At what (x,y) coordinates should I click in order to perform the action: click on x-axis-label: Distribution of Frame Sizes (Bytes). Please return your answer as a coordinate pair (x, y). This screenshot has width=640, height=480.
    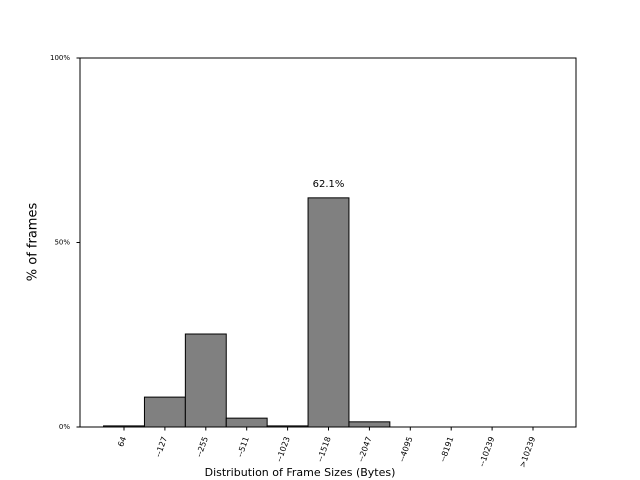
    Looking at the image, I should click on (300, 472).